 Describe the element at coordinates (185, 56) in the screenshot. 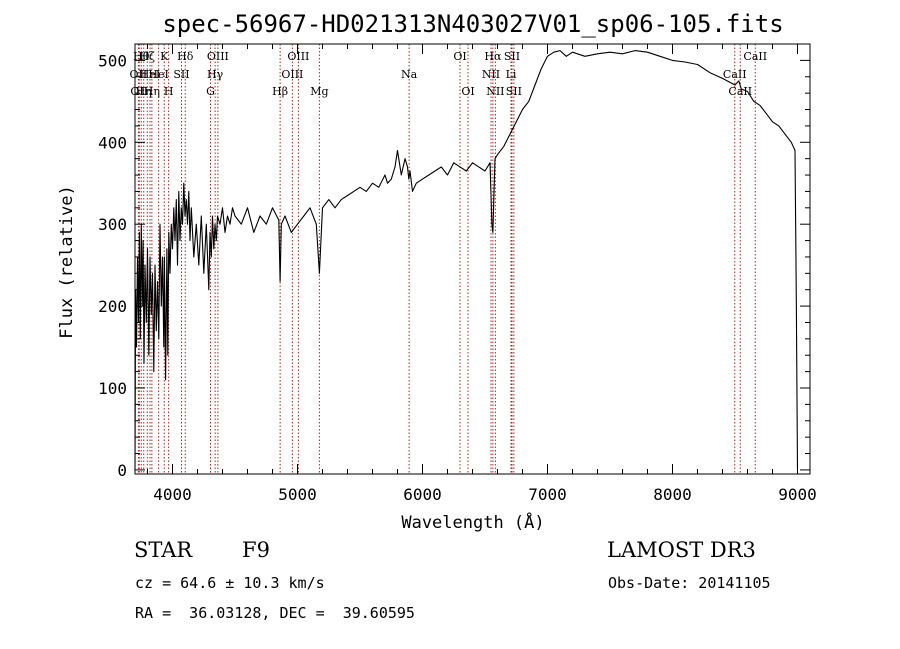

I see `line-marker-label: Hδ` at that location.